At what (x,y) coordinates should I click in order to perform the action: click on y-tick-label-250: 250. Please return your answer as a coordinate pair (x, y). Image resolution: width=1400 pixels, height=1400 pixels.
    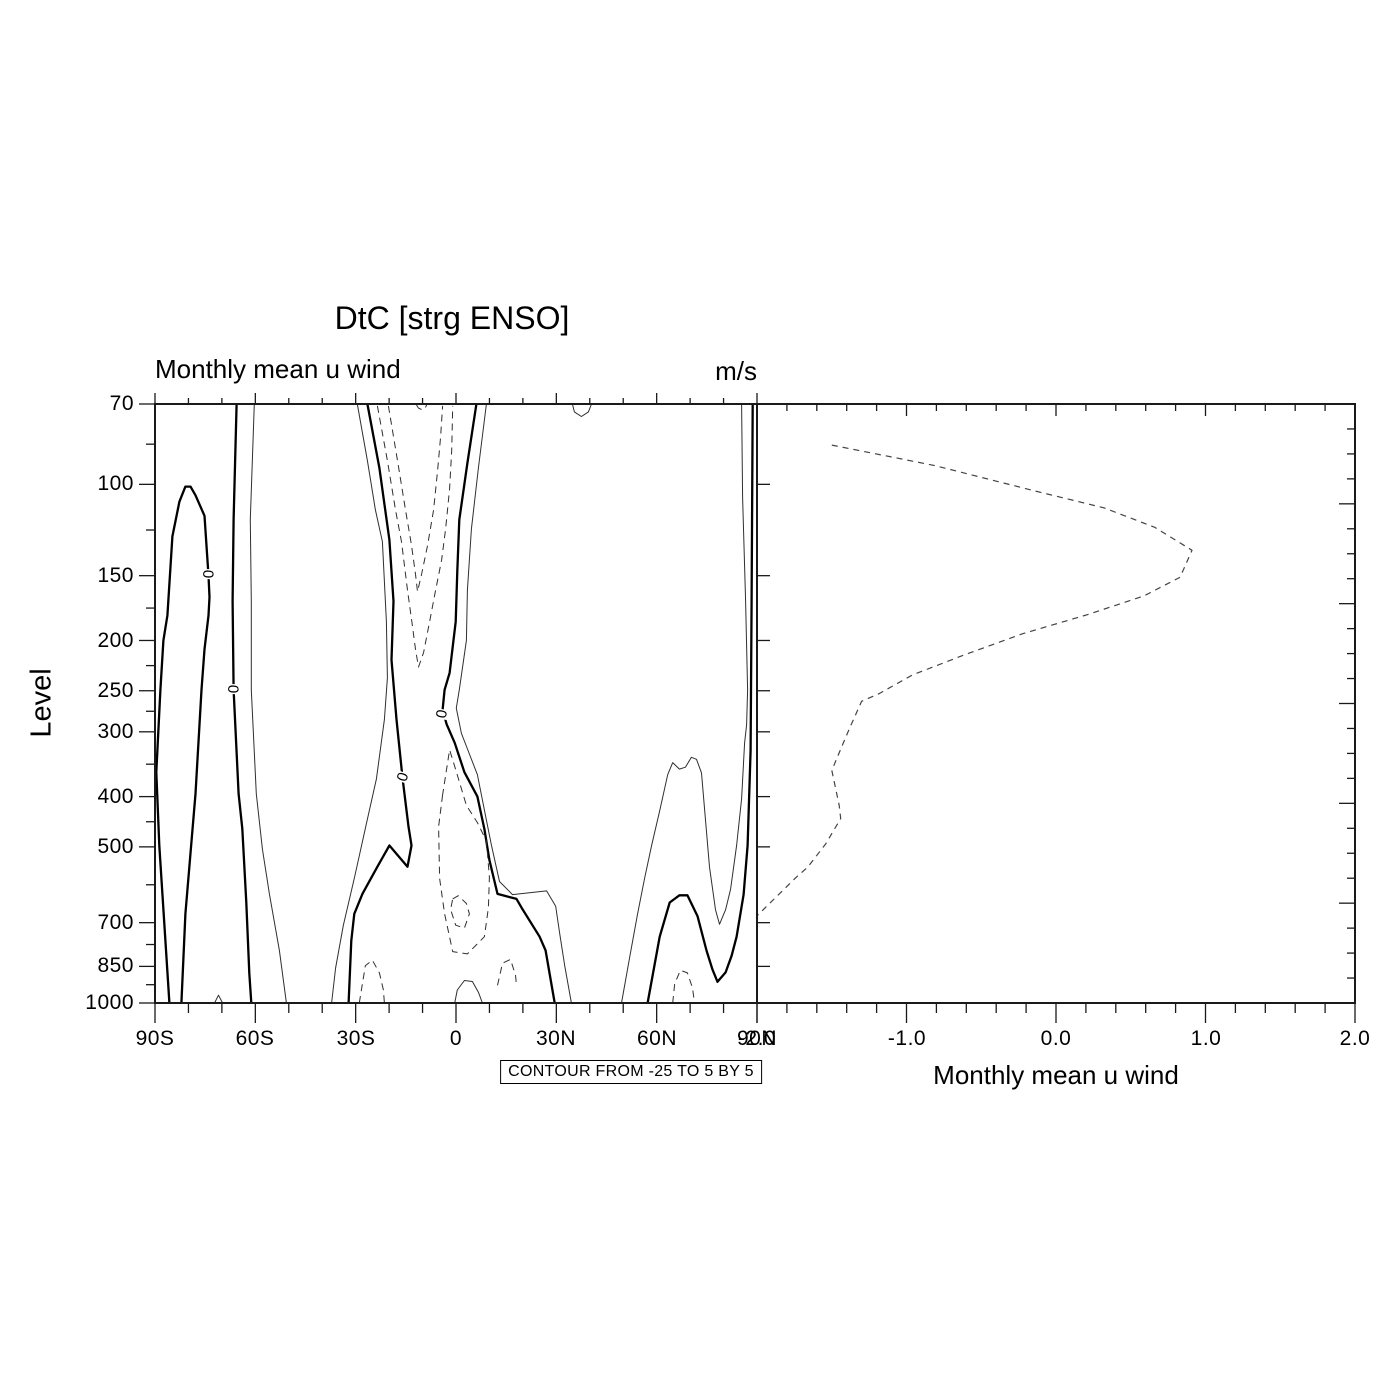
    Looking at the image, I should click on (115, 690).